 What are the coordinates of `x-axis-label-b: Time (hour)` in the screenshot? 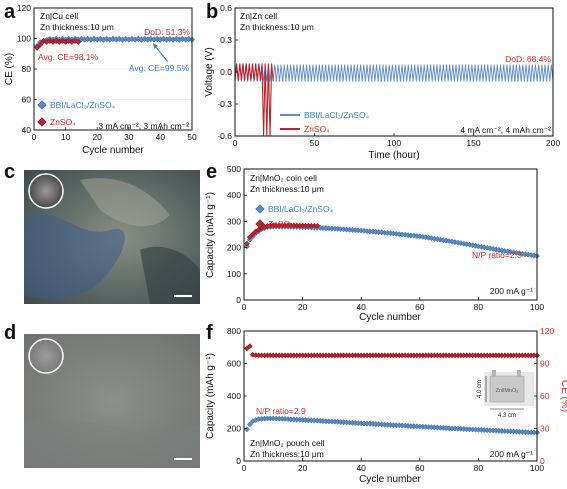 It's located at (393, 155).